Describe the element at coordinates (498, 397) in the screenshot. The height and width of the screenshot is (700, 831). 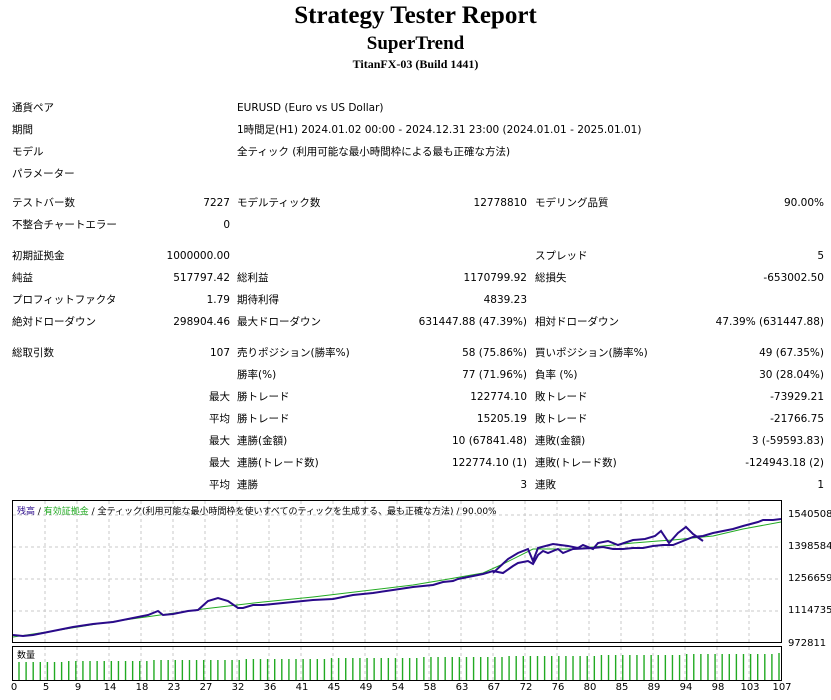
I see `largest-win-value: 122774.10` at that location.